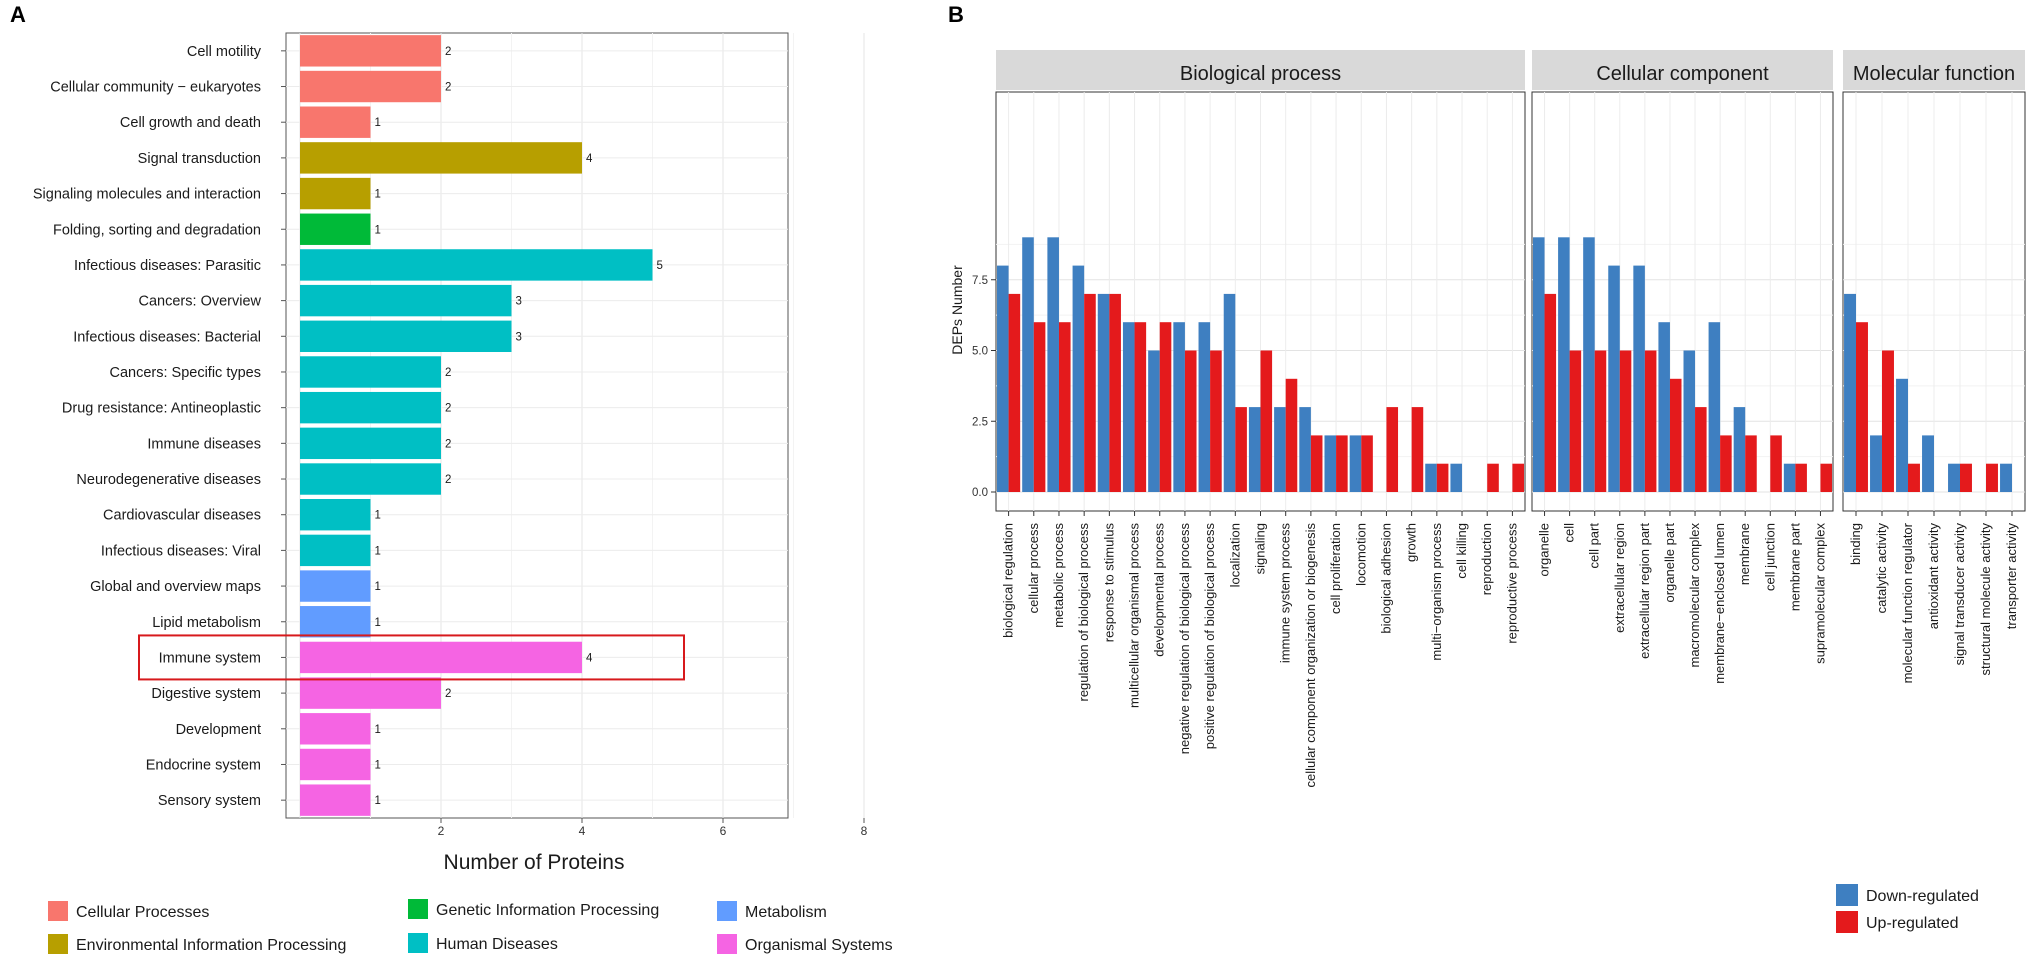 This screenshot has width=2027, height=967. Describe the element at coordinates (1594, 546) in the screenshot. I see `panel-b-category-label: cell part` at that location.